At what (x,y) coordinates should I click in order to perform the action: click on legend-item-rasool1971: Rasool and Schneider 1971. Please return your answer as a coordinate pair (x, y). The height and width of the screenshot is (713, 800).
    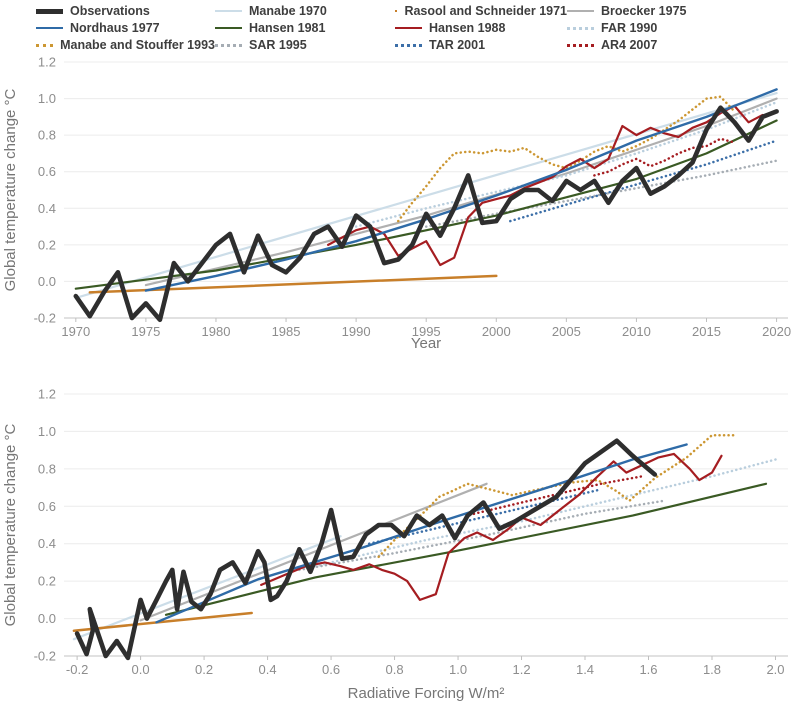
    Looking at the image, I should click on (481, 11).